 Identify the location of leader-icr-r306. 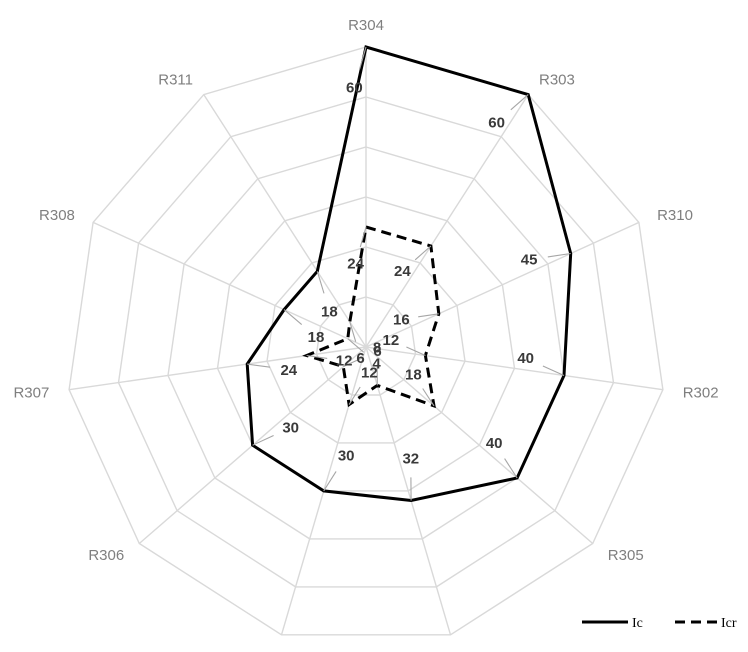
(353, 362).